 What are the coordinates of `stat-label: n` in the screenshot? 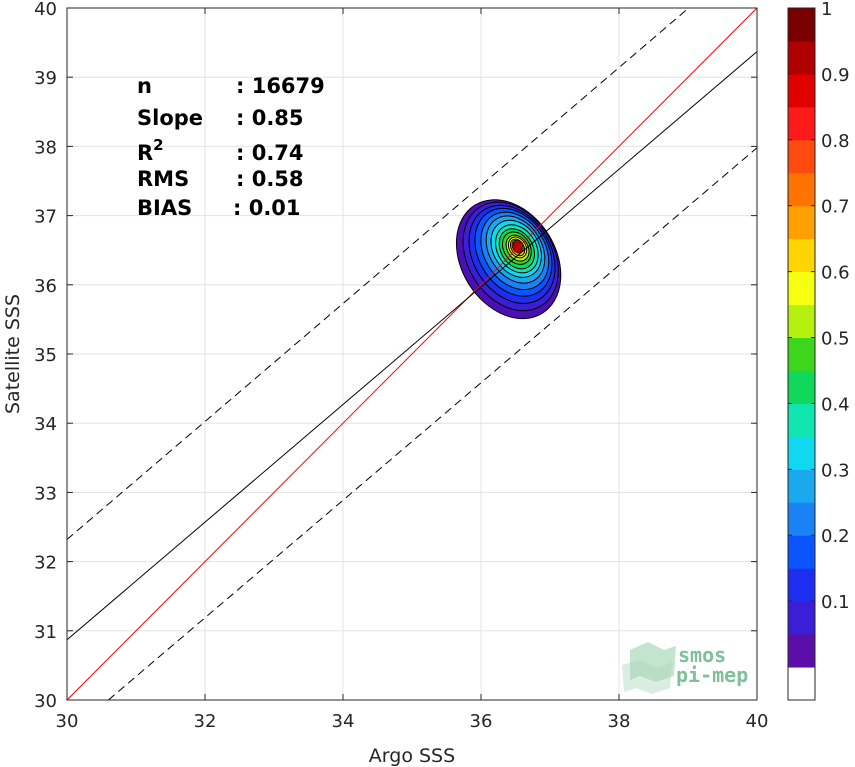 It's located at (144, 86).